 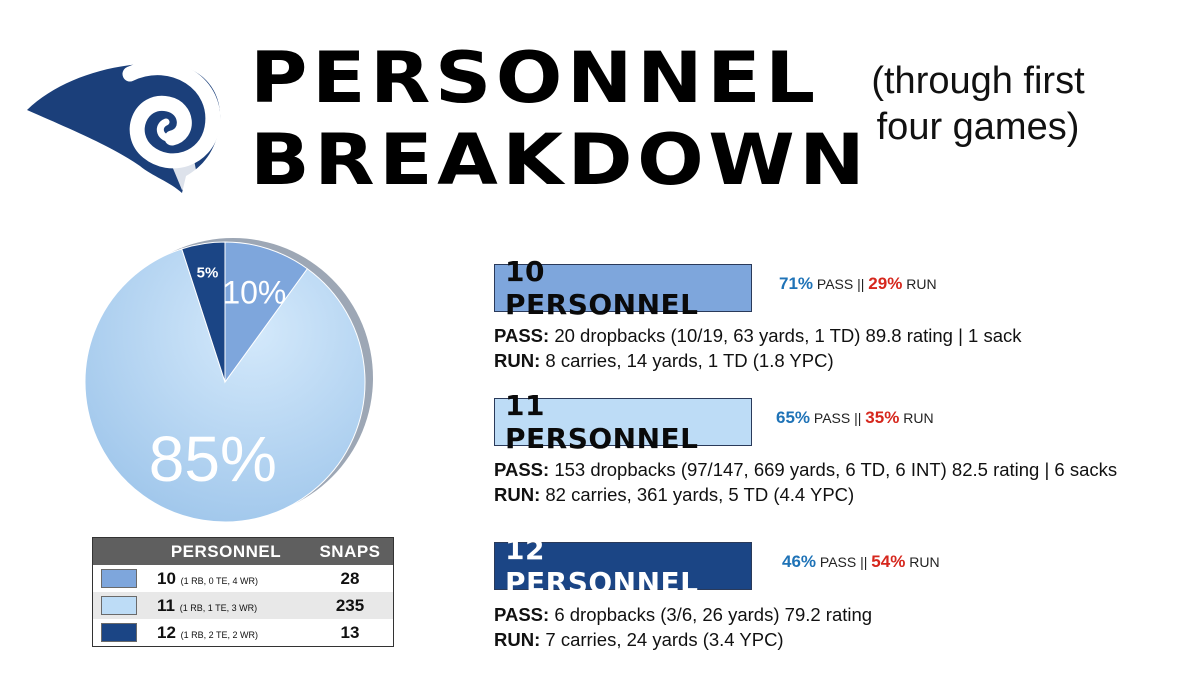 I want to click on row-personnel: 10, so click(x=166, y=578).